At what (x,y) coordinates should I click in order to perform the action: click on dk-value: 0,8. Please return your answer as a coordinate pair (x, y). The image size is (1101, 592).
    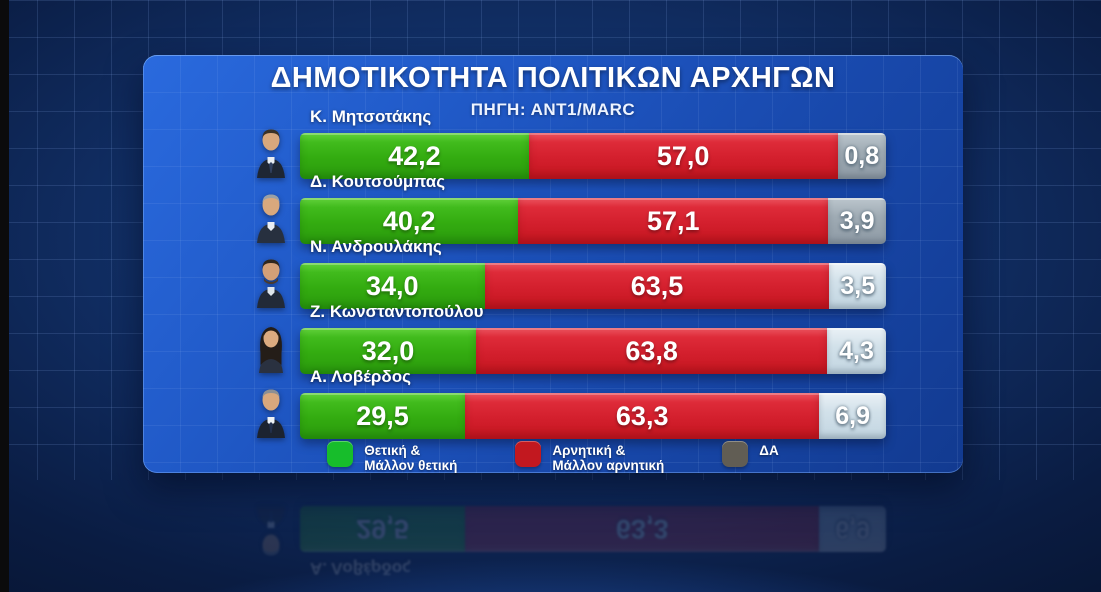
    Looking at the image, I should click on (862, 155).